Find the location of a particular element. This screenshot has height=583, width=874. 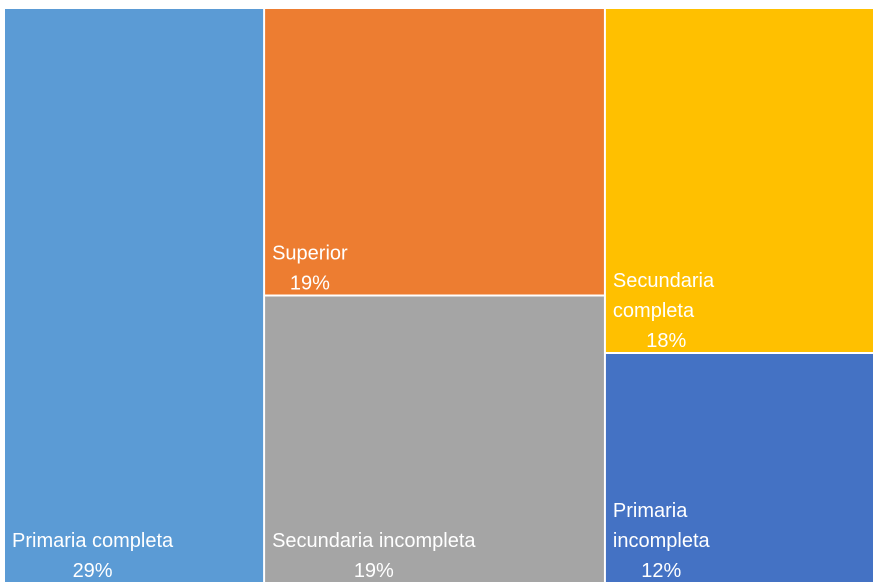

tile-value-label: 18% is located at coordinates (666, 341).